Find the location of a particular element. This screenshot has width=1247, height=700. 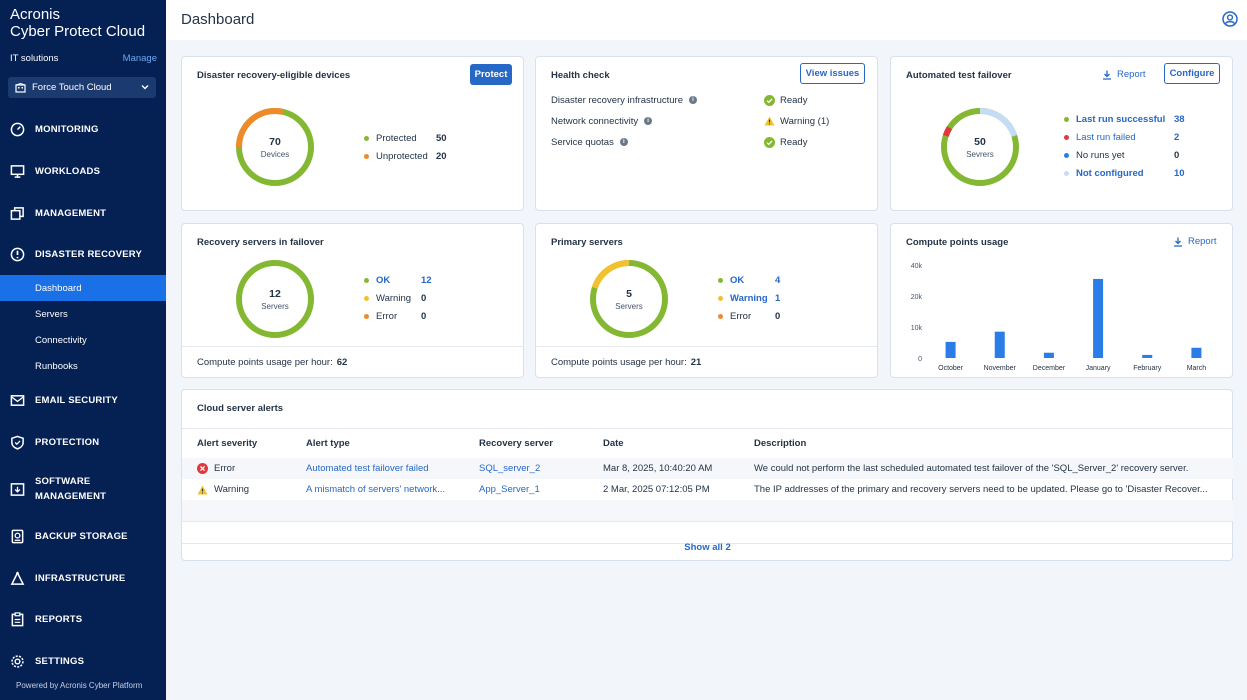

column-header: Description is located at coordinates (780, 443).